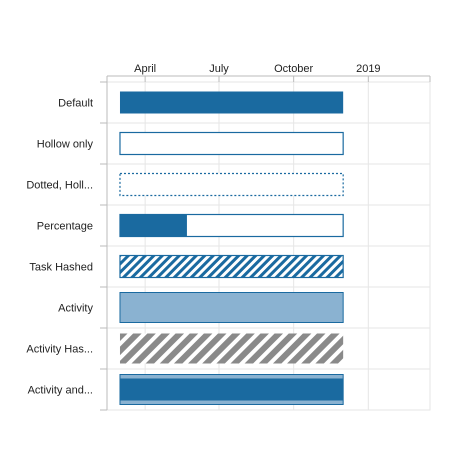 The height and width of the screenshot is (472, 470). I want to click on bar-outline-dotted, so click(231, 184).